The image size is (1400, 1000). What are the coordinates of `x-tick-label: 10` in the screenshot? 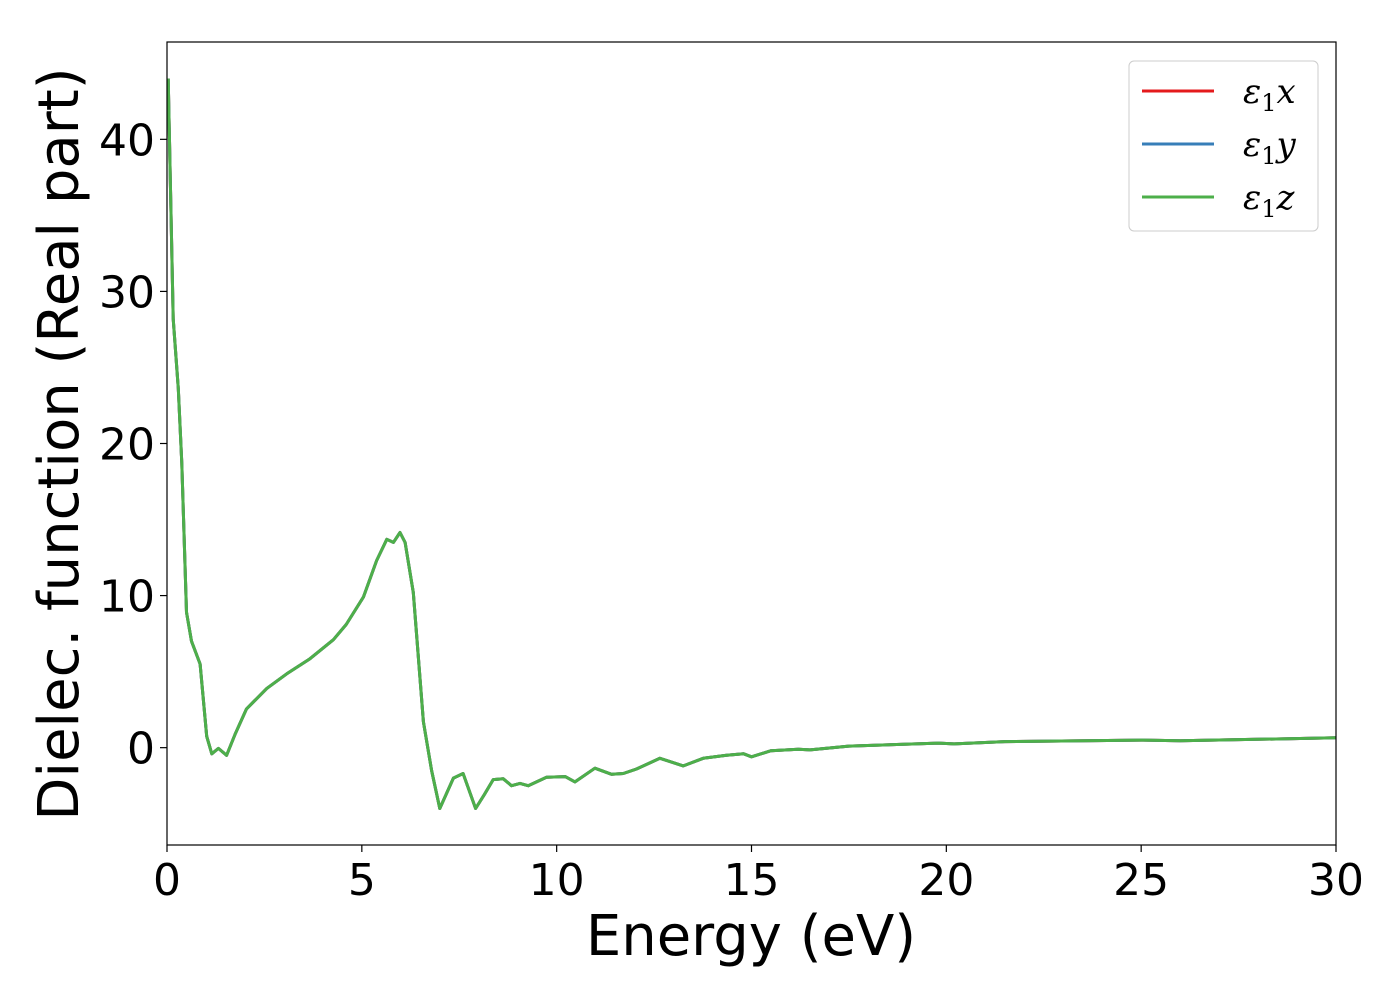 It's located at (557, 880).